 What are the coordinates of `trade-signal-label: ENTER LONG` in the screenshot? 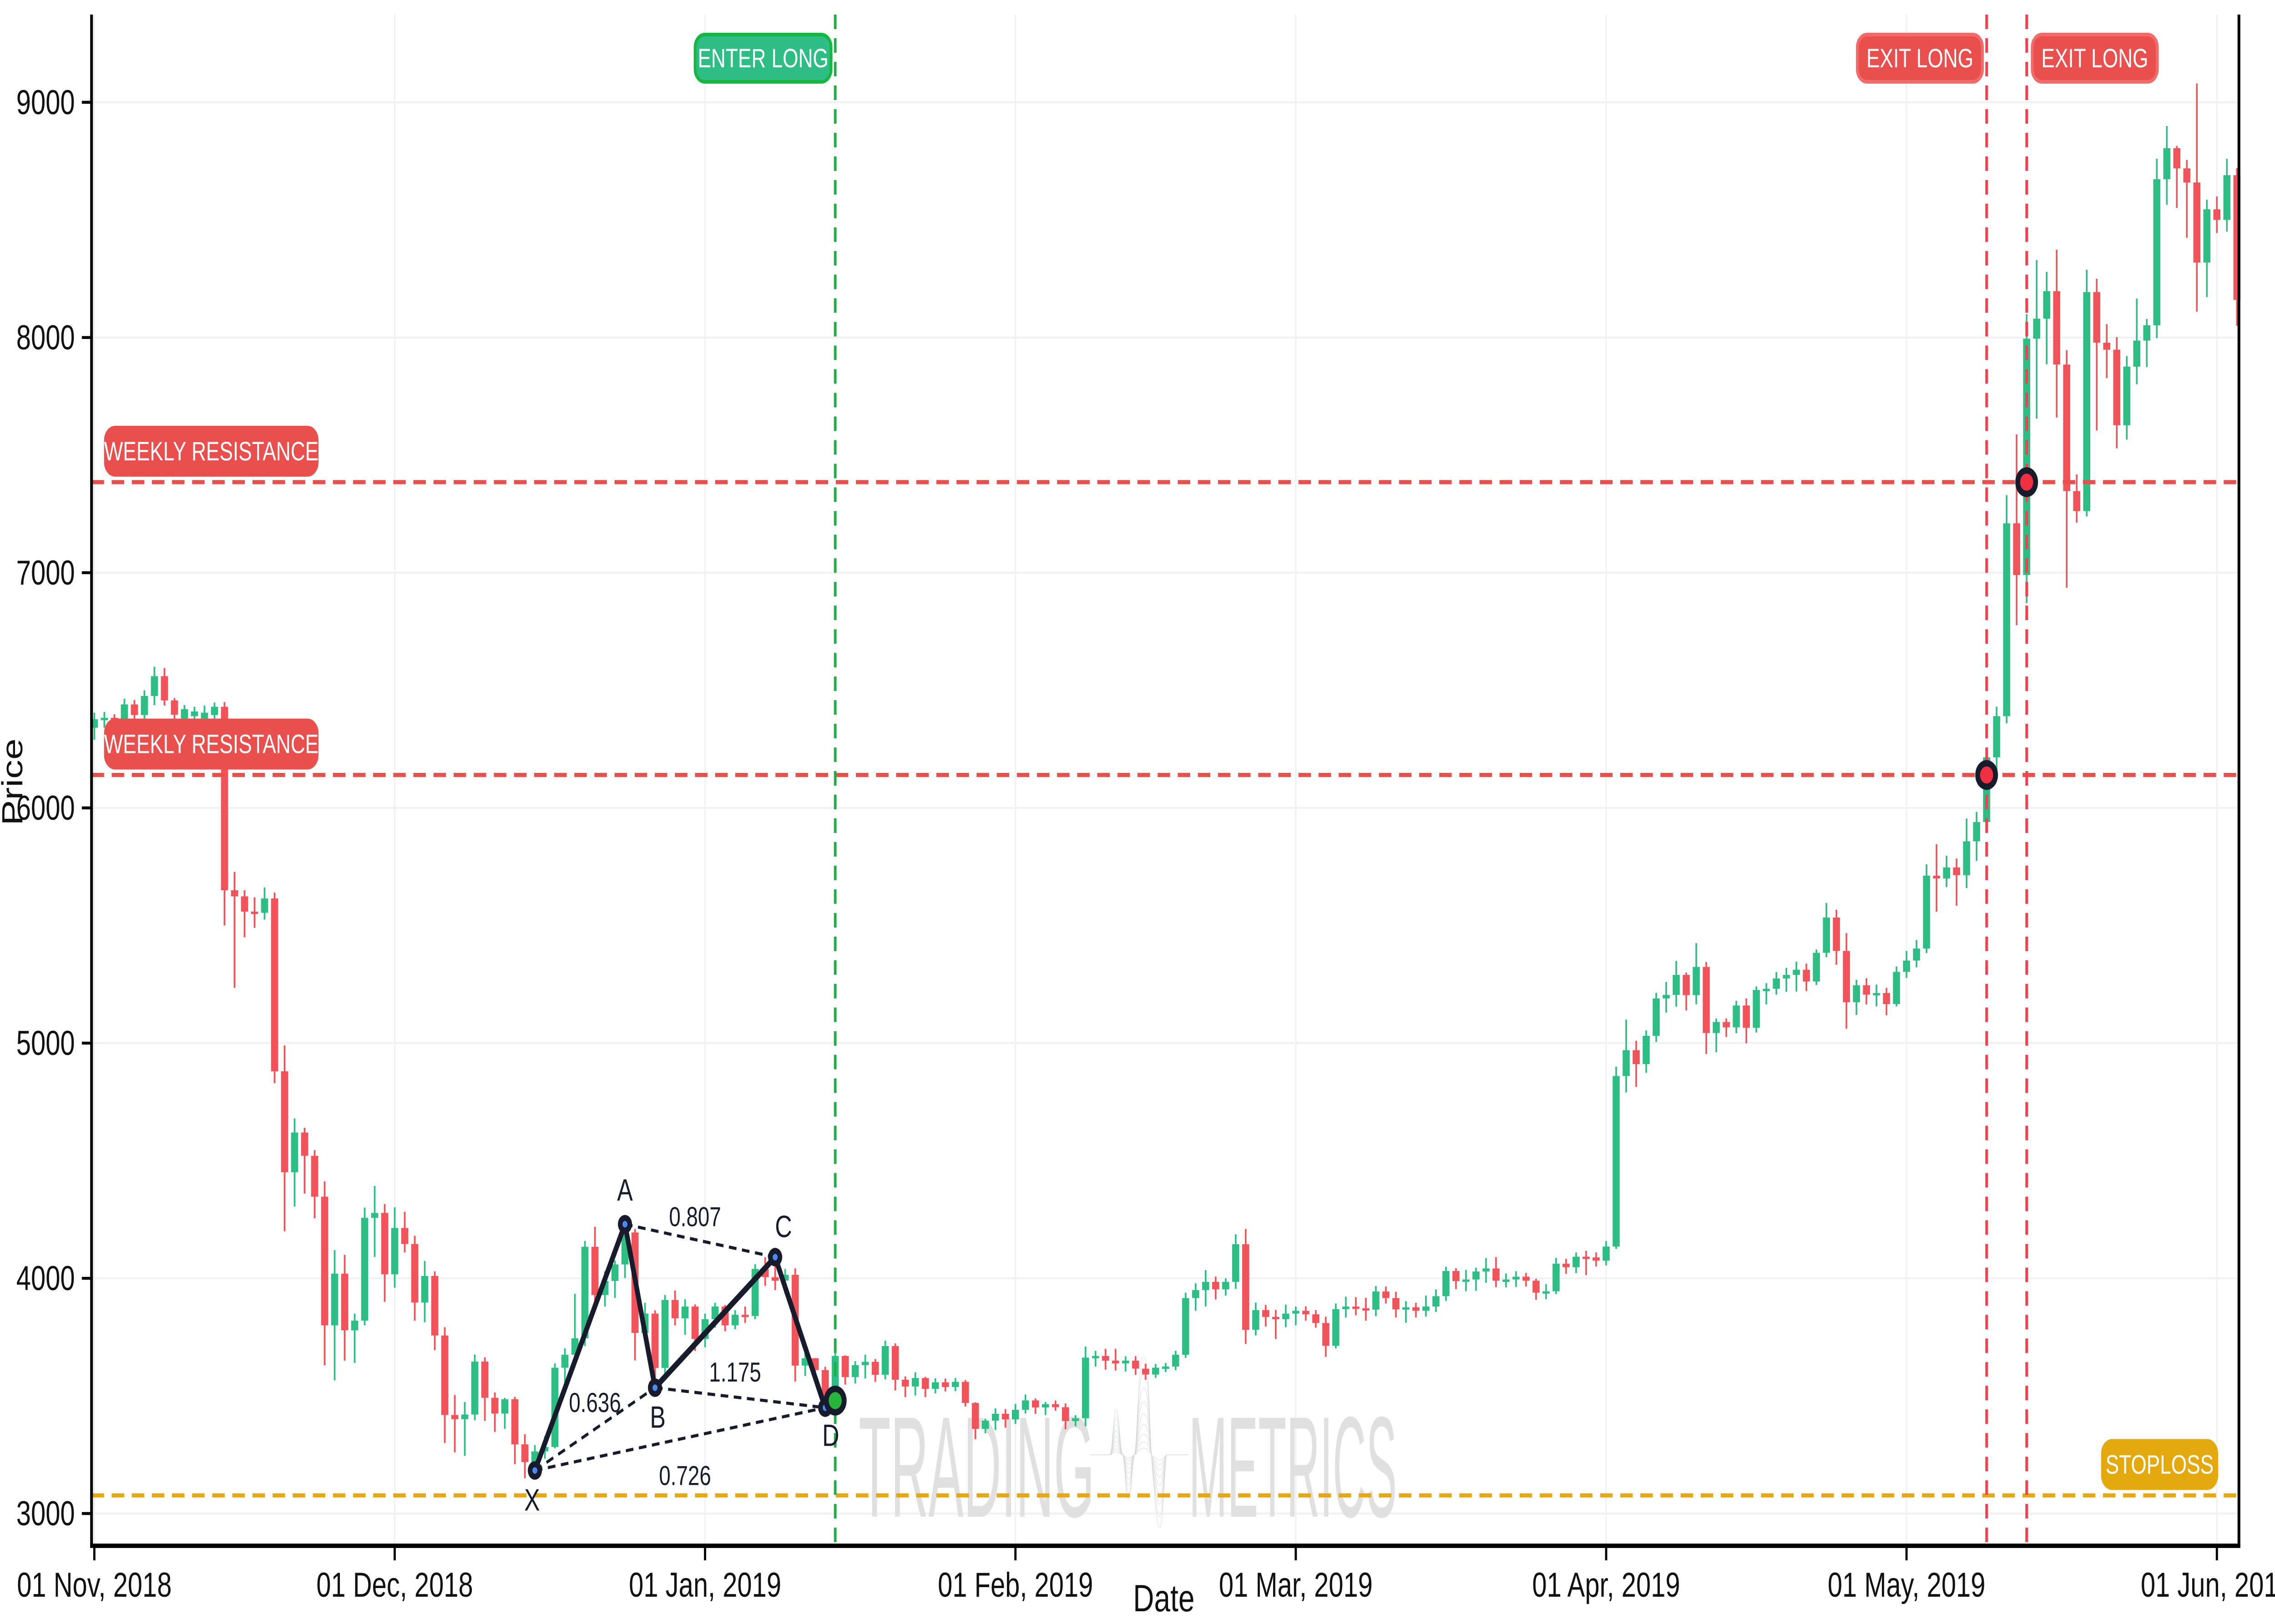 It's located at (763, 58).